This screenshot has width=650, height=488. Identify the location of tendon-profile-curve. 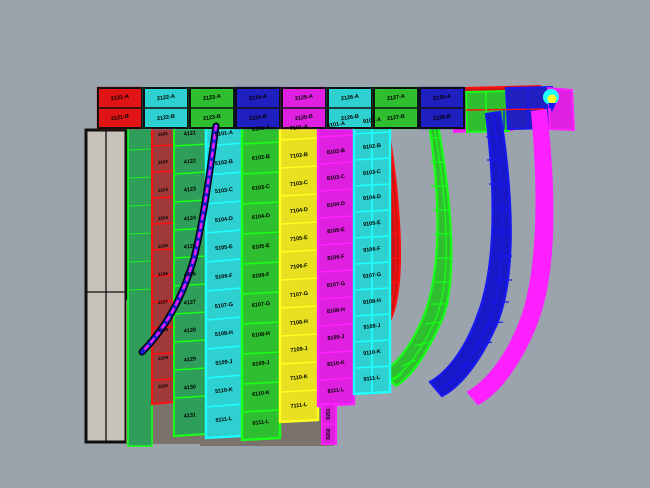
(179, 239).